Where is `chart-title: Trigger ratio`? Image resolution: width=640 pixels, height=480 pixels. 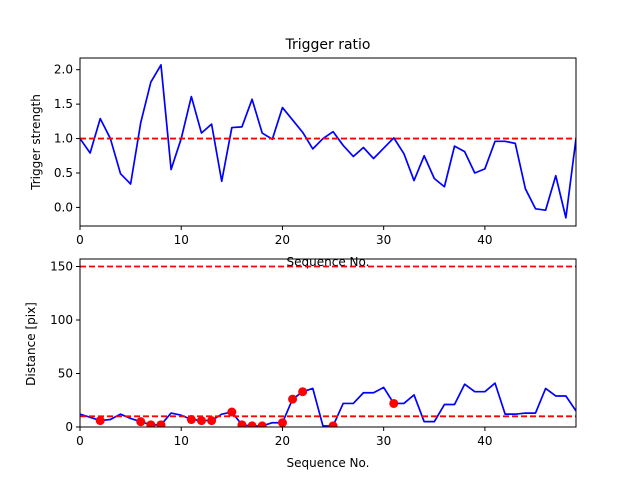
chart-title: Trigger ratio is located at coordinates (327, 45).